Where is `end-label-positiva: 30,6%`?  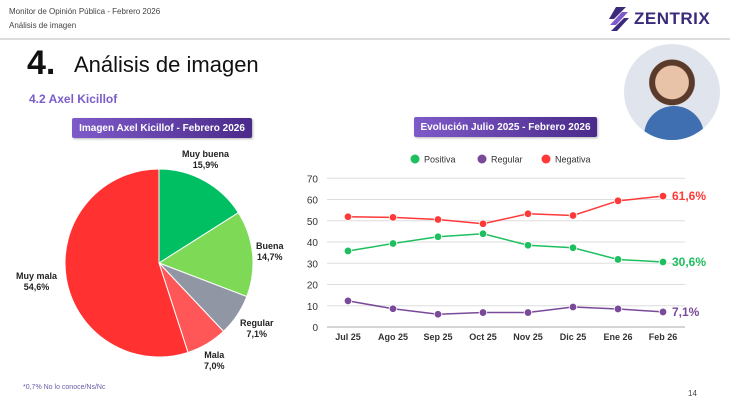 end-label-positiva: 30,6% is located at coordinates (689, 262).